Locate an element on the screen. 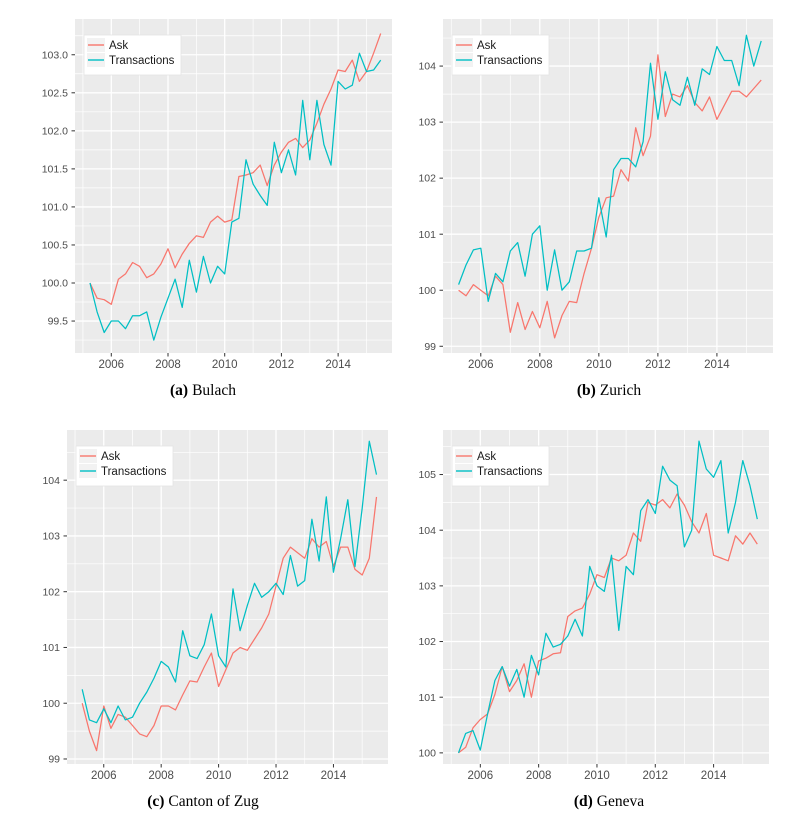 This screenshot has width=812, height=822. caption-title: Bulach is located at coordinates (214, 390).